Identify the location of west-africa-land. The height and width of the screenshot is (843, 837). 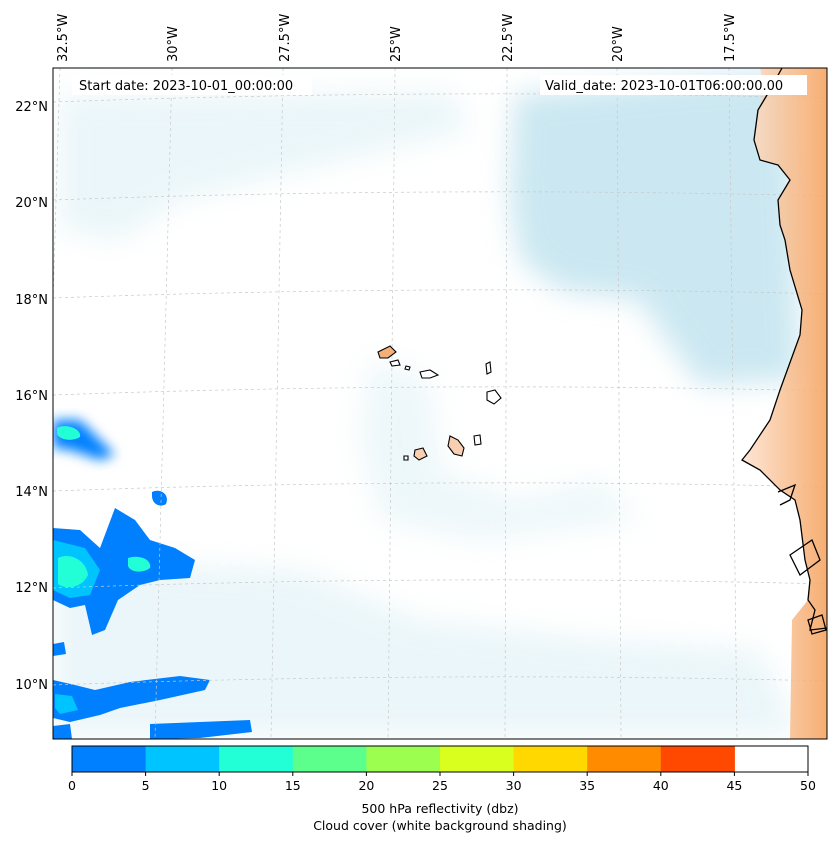
(784, 403).